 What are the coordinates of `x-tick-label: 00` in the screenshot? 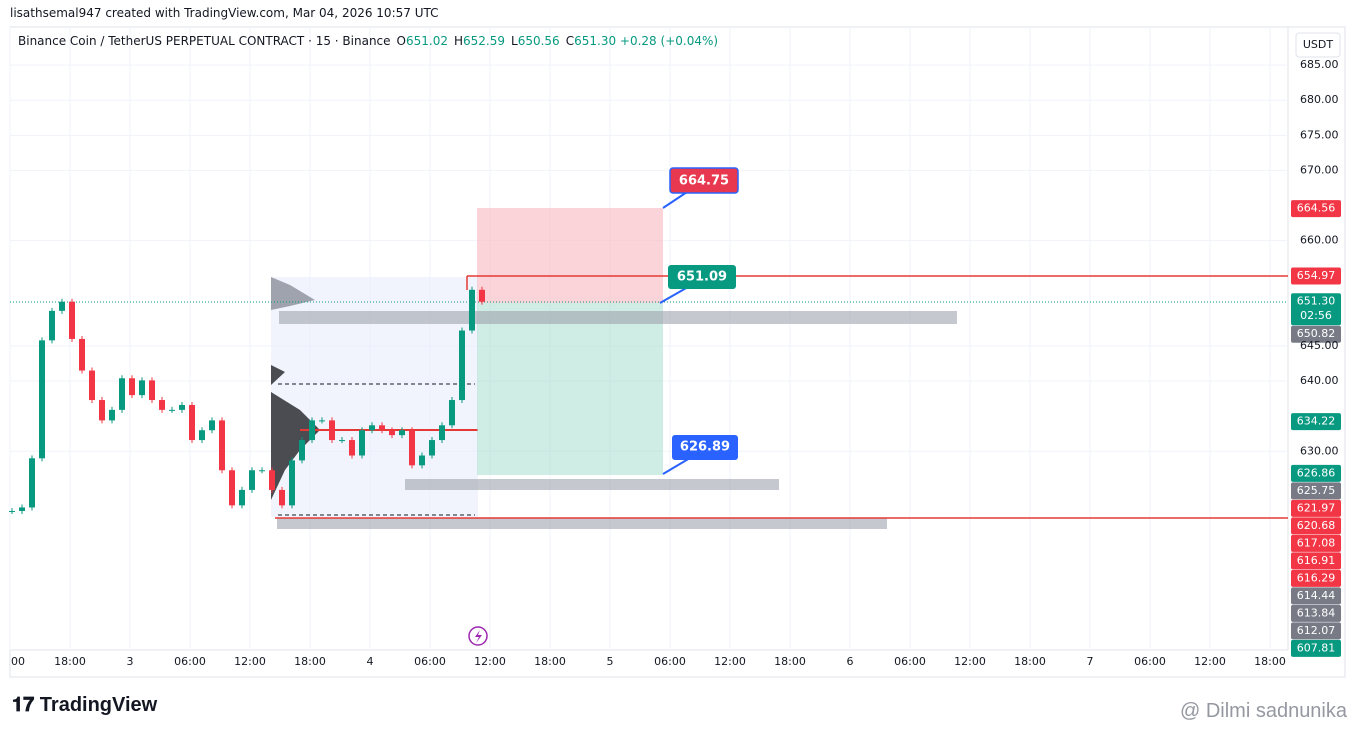 It's located at (18, 661).